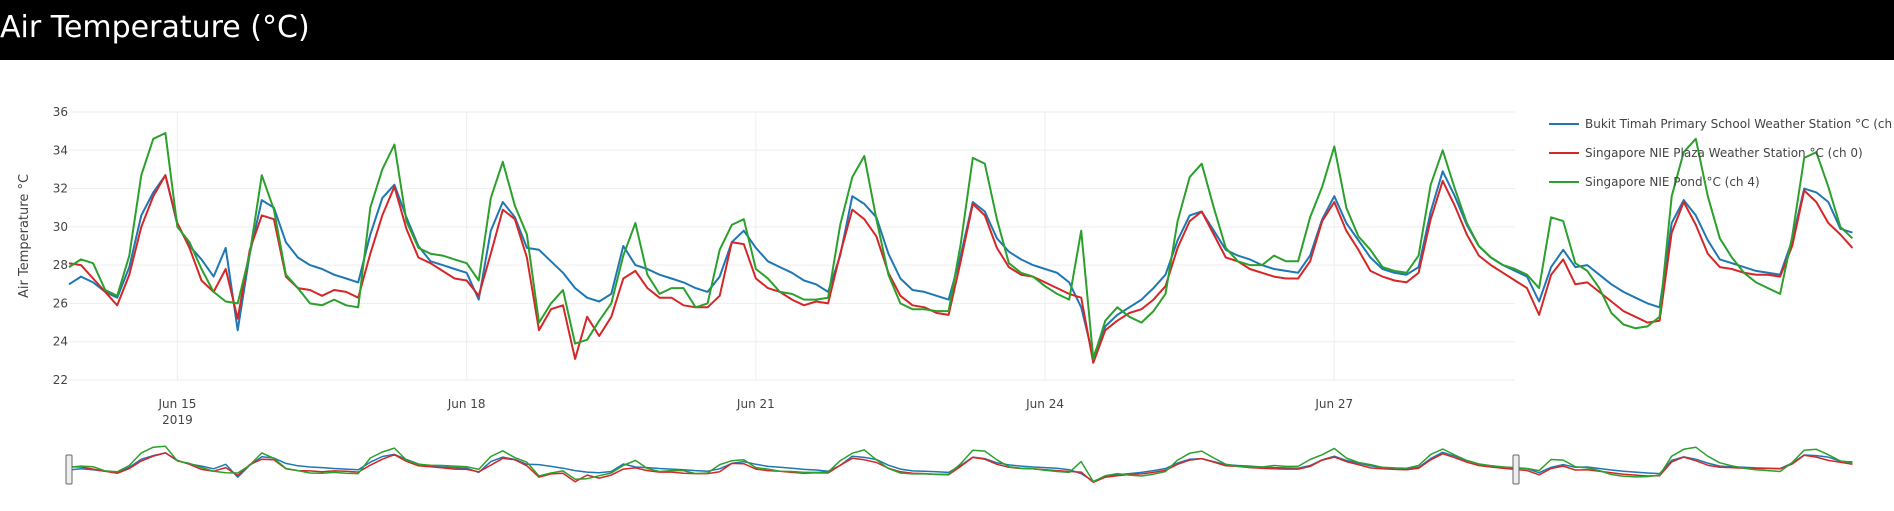 The height and width of the screenshot is (511, 1894). I want to click on y-tick-label: 24, so click(60, 342).